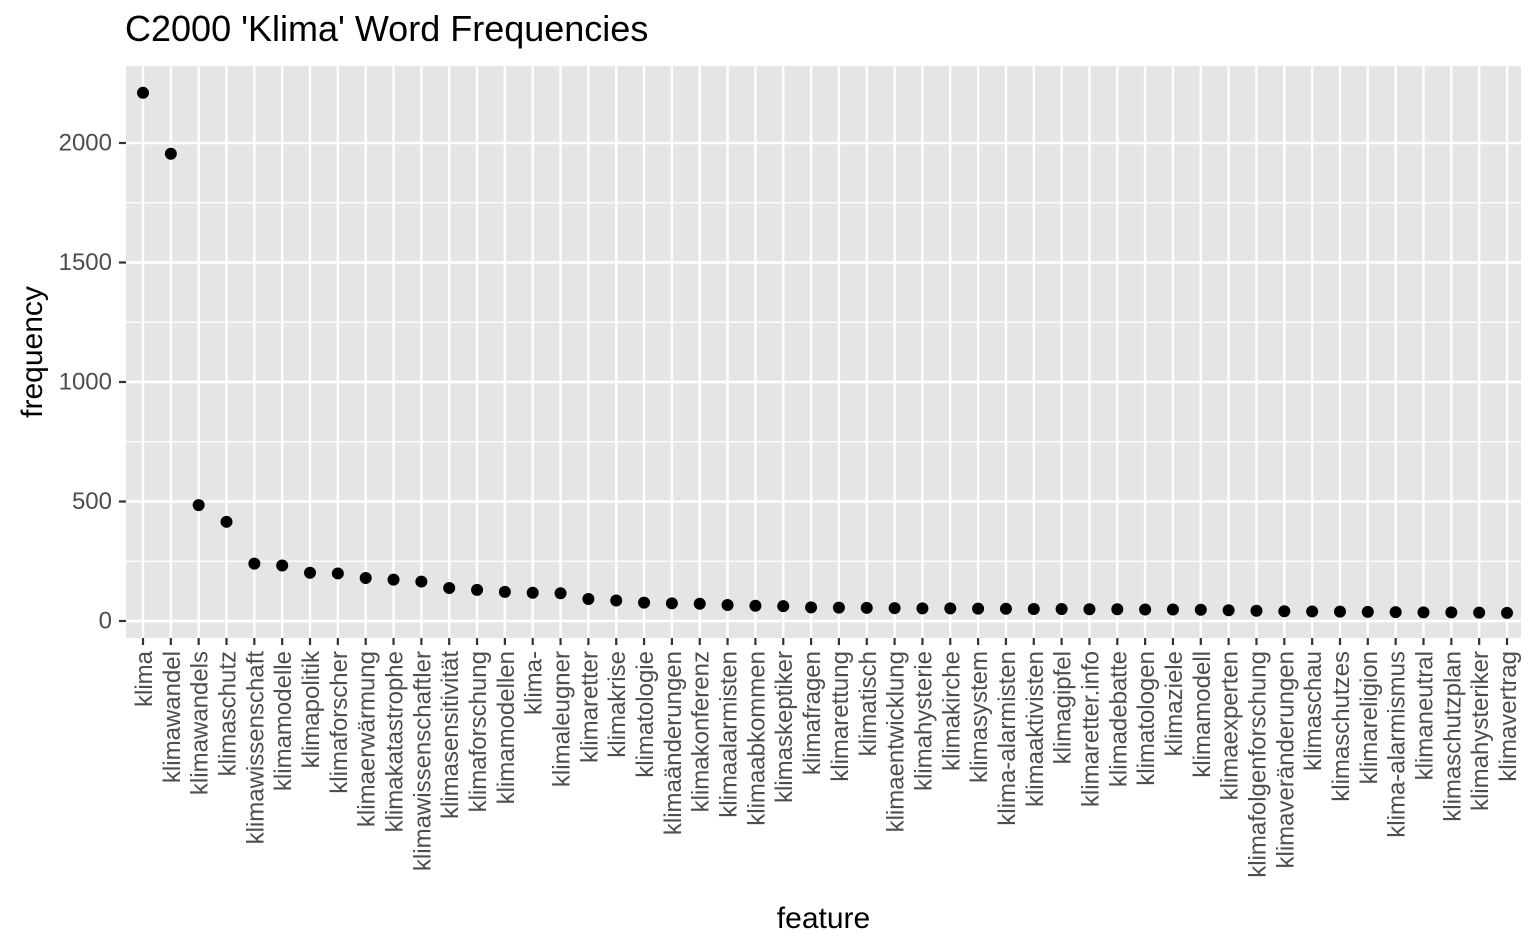 The width and height of the screenshot is (1540, 951). Describe the element at coordinates (200, 723) in the screenshot. I see `x-tick-label: klimawandels` at that location.